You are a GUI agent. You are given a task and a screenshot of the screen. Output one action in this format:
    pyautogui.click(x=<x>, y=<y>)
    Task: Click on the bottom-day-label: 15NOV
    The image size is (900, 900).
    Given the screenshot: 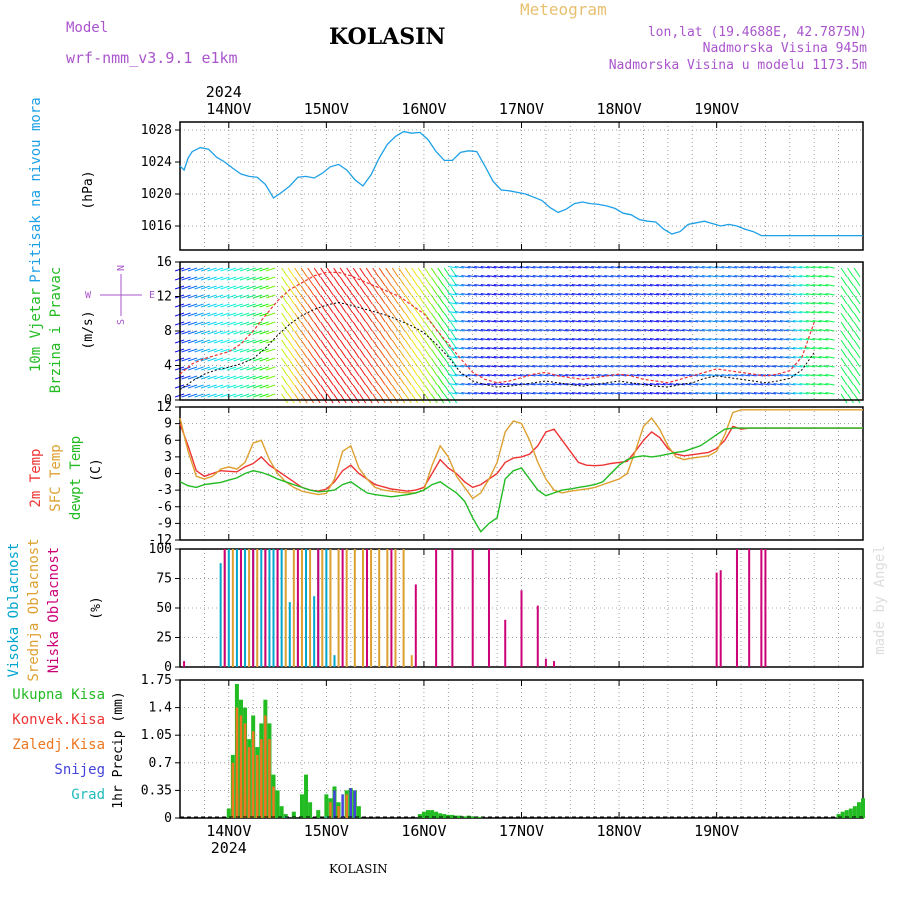 What is the action you would take?
    pyautogui.click(x=326, y=831)
    